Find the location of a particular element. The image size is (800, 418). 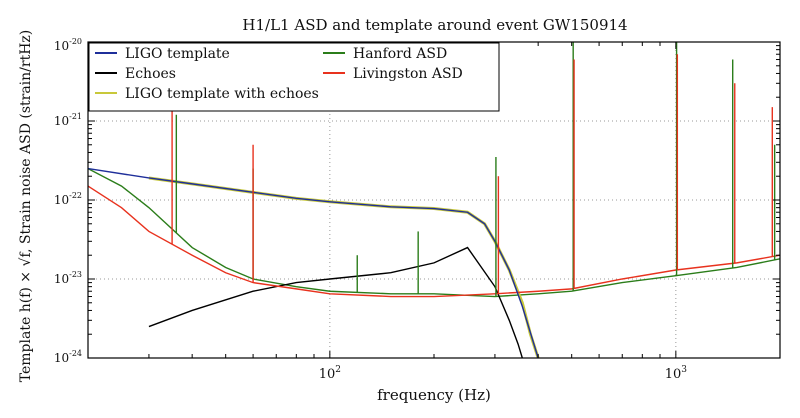

legend-label-ligo-template: LIGO template is located at coordinates (177, 54).